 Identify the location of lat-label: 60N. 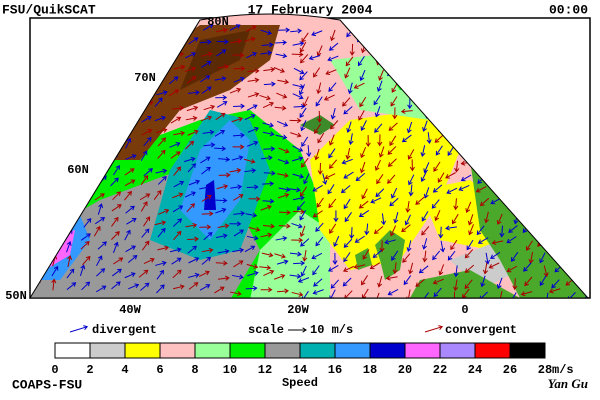
(78, 170).